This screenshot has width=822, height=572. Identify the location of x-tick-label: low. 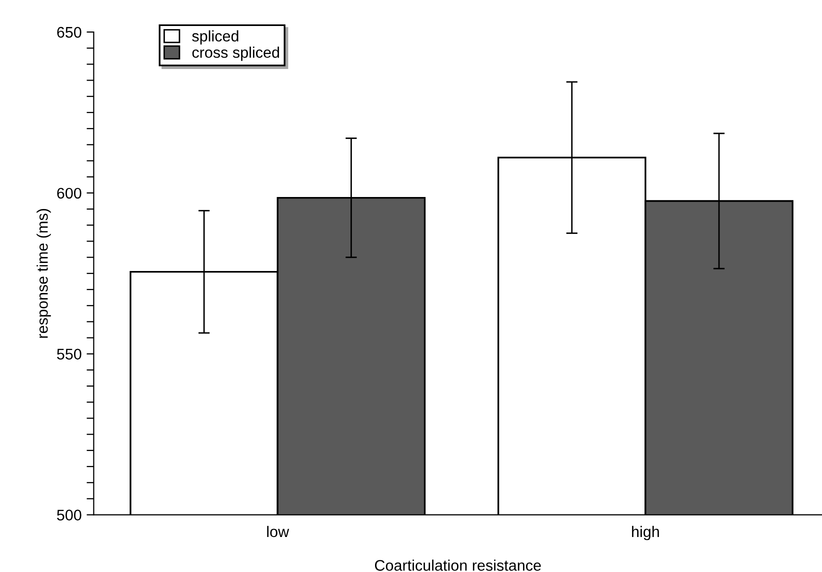
(278, 532).